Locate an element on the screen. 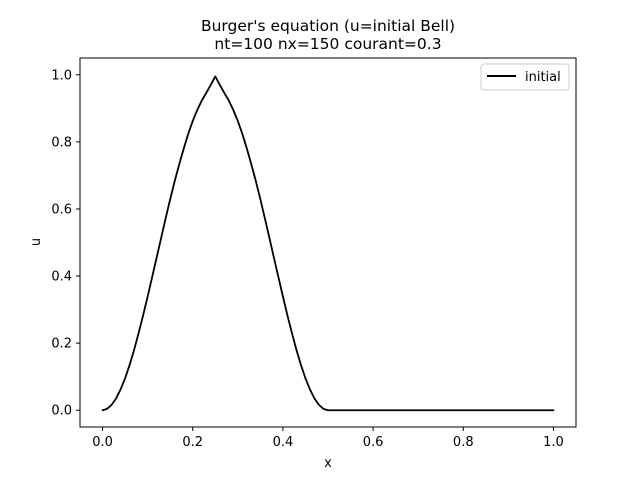  x-tick-label: 0.4 is located at coordinates (283, 442).